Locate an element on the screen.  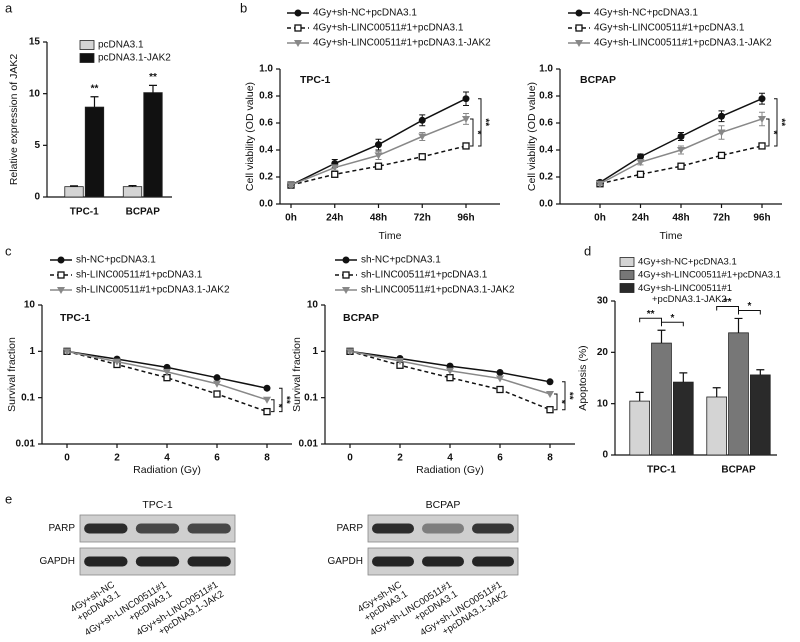
y-tick-label: 0.4 is located at coordinates (266, 150).